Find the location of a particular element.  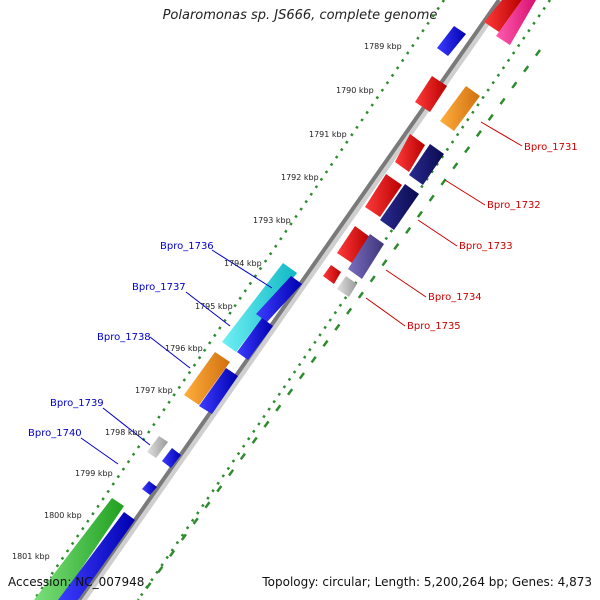

accession-label: Accession: NC_007948 is located at coordinates (76, 582).